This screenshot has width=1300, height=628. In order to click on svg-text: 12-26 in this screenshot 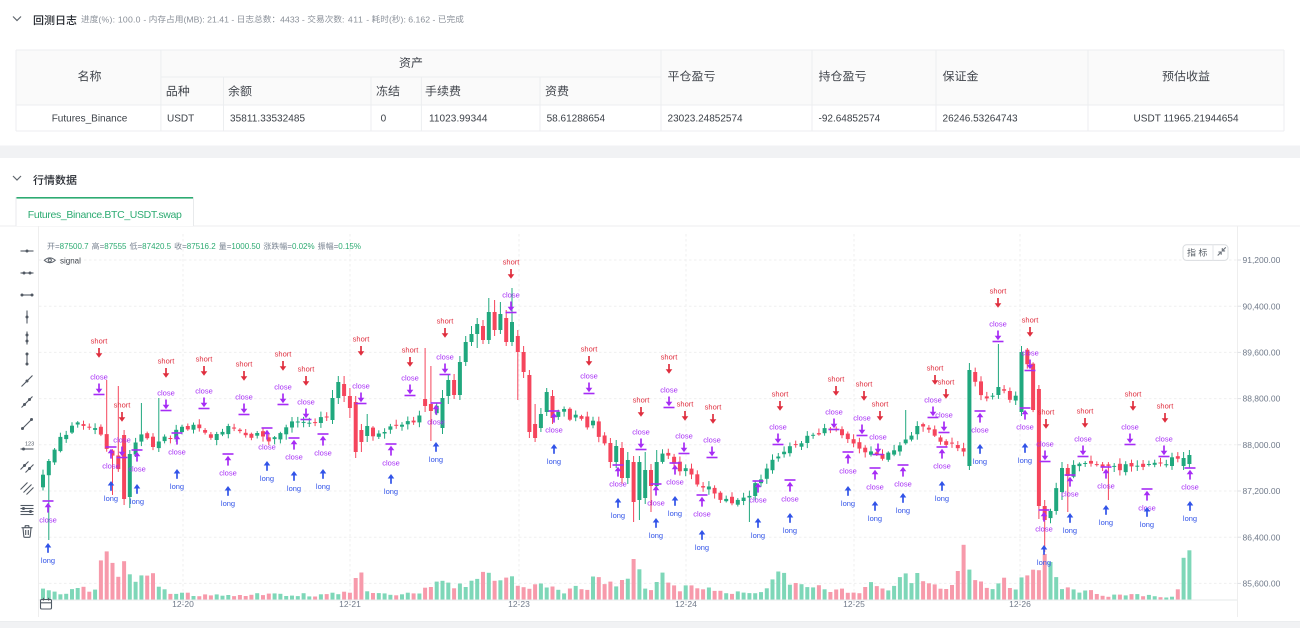, I will do `click(1020, 604)`.